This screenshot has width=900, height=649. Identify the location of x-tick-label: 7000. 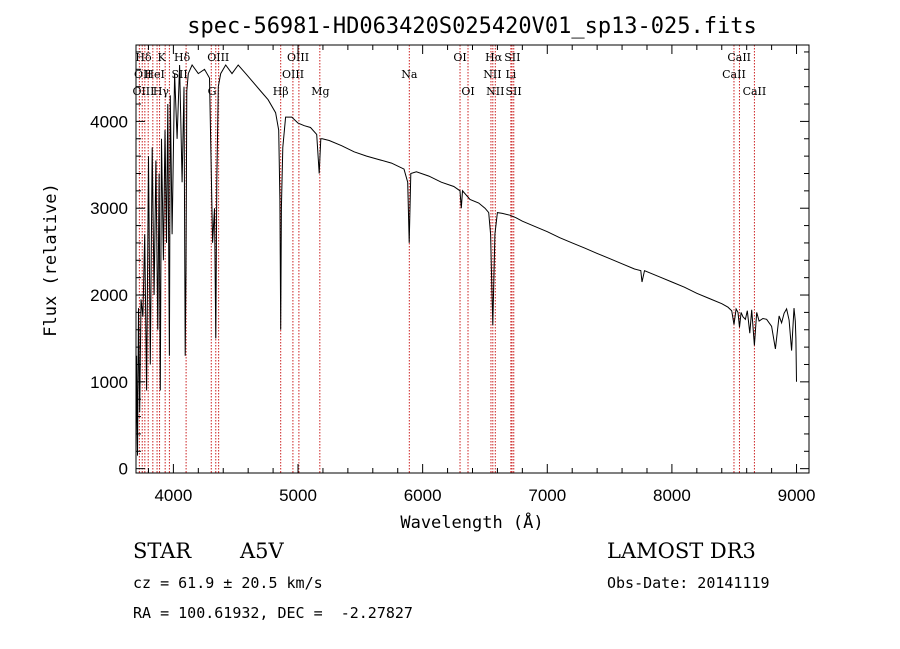
(547, 495).